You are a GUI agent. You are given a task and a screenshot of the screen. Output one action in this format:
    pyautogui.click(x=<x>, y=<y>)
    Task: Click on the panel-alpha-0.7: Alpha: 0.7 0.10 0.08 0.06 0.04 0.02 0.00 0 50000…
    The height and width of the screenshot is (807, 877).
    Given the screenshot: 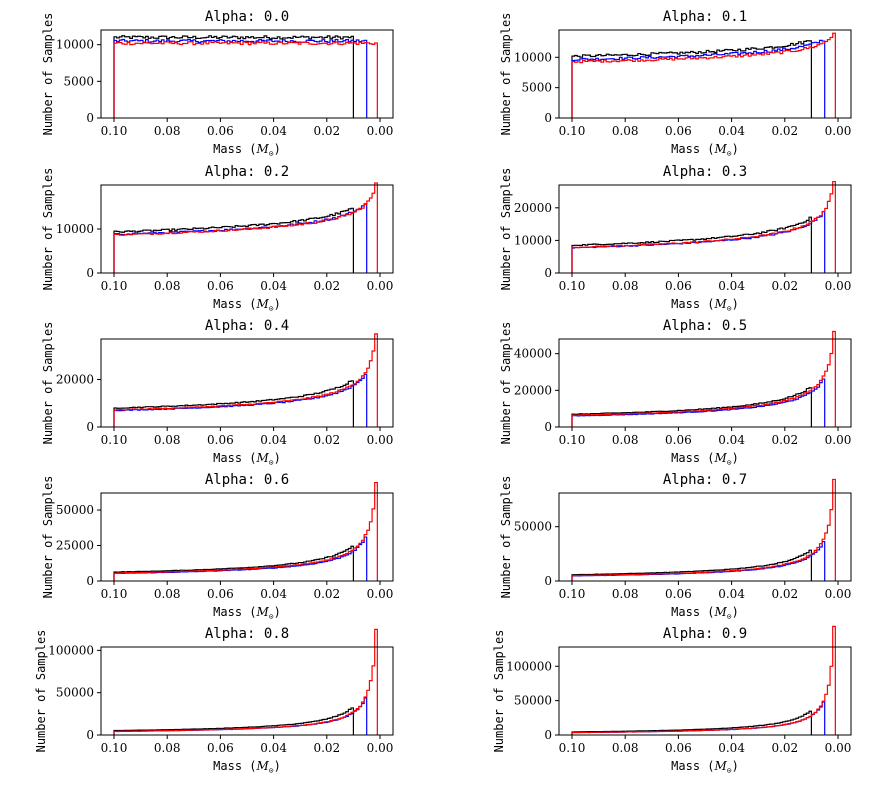 What is the action you would take?
    pyautogui.click(x=675, y=546)
    